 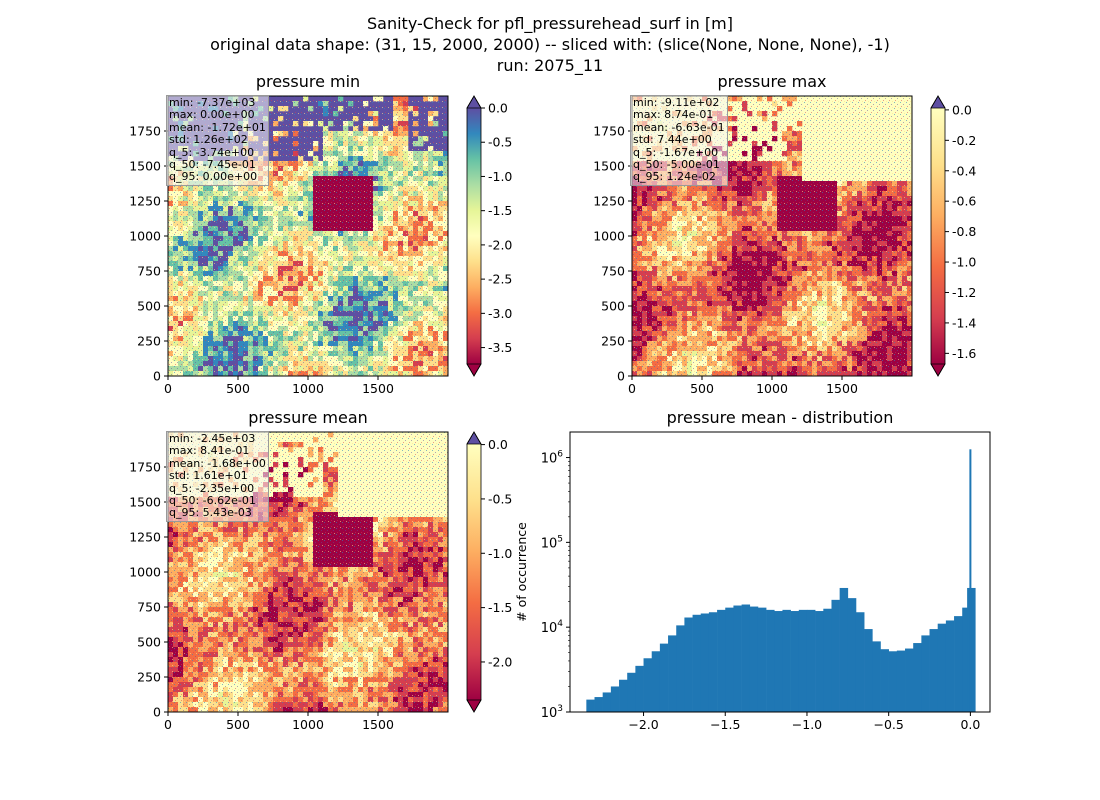 I want to click on heatmap-pressure-min, so click(x=308, y=236).